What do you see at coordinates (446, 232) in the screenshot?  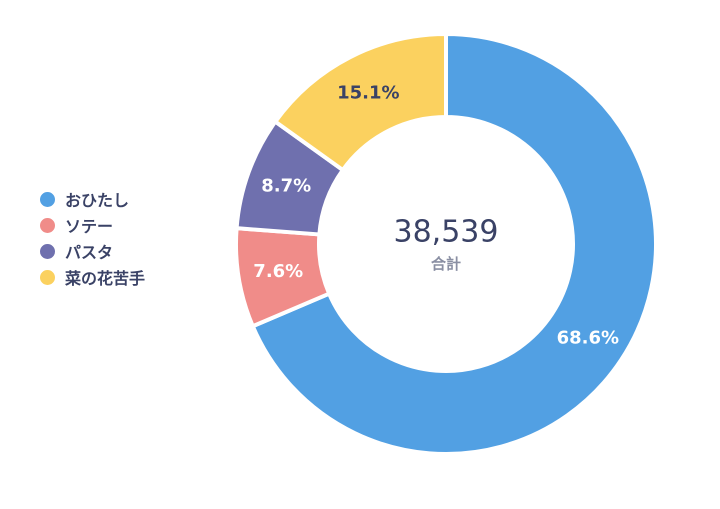 I see `center-total: 38,539` at bounding box center [446, 232].